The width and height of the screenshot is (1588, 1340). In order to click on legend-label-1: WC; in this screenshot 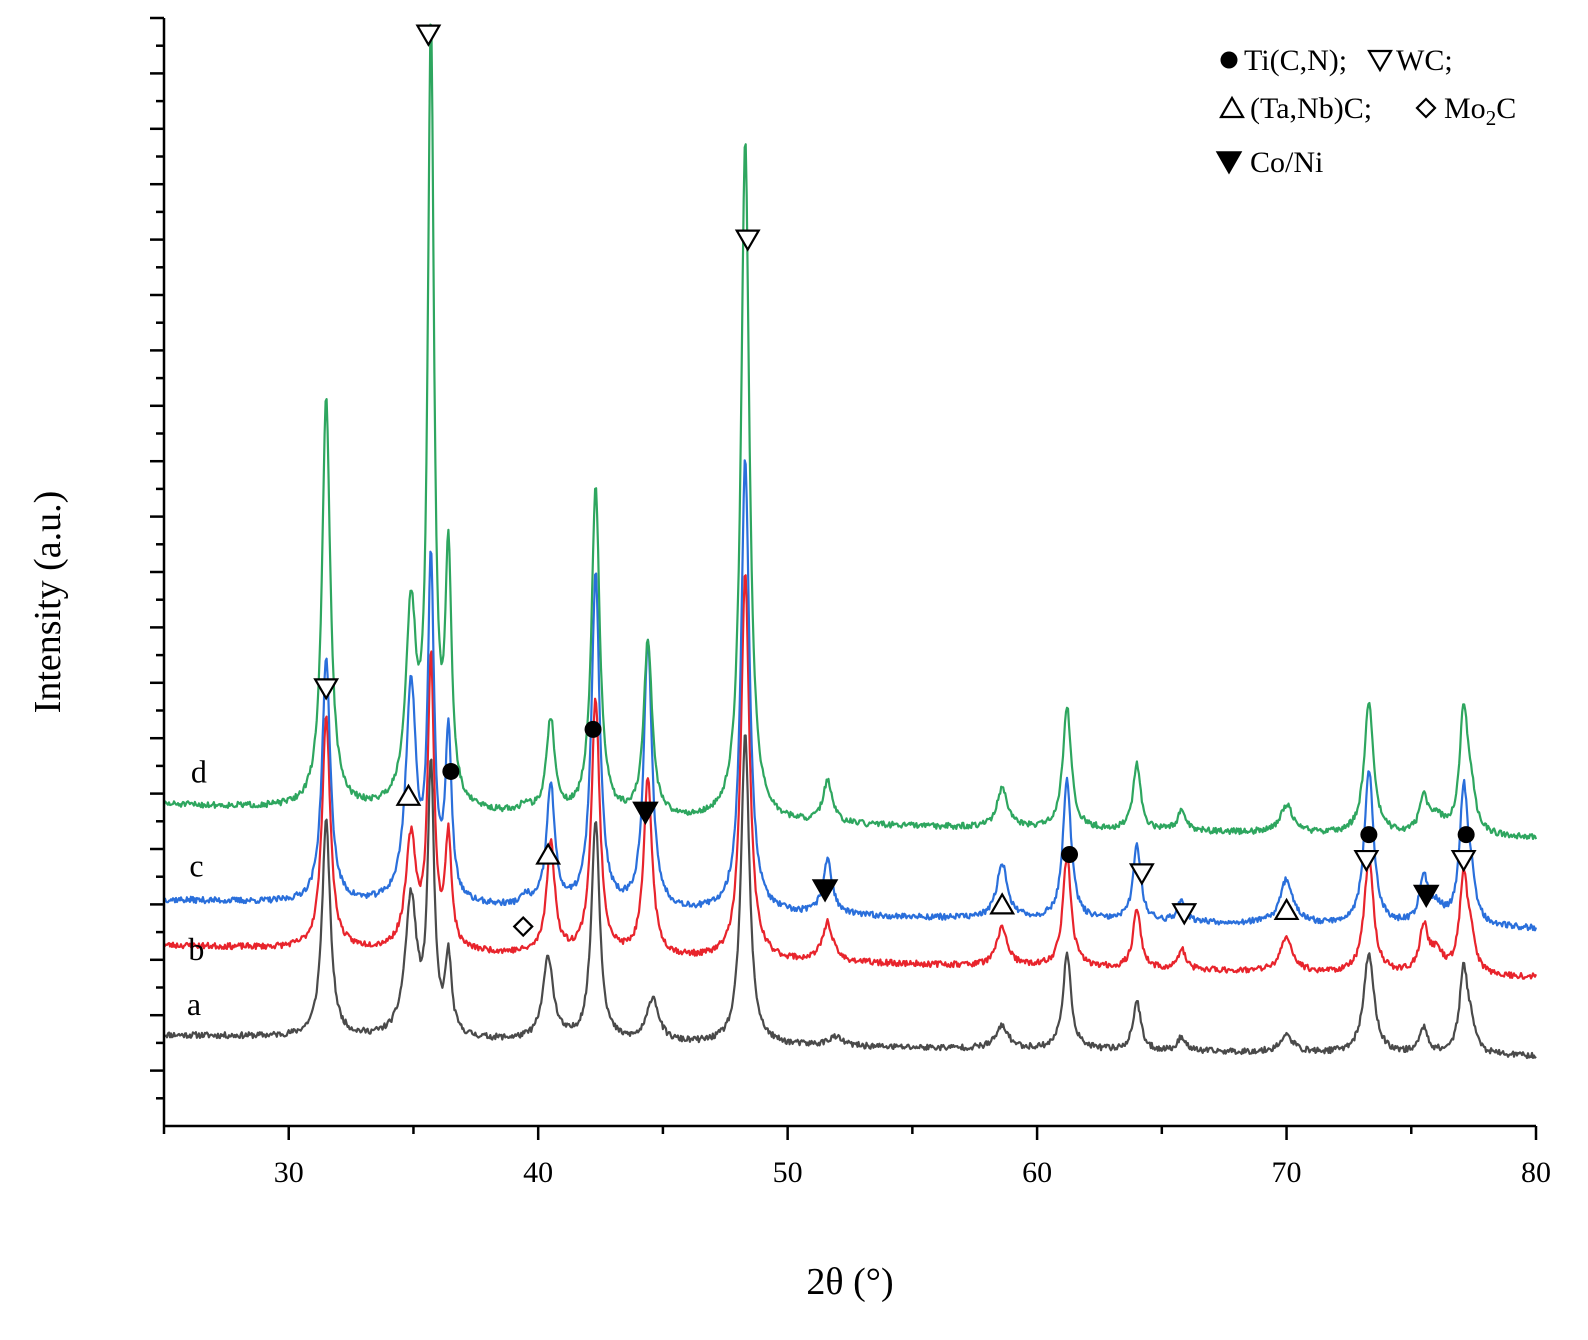, I will do `click(1424, 60)`.